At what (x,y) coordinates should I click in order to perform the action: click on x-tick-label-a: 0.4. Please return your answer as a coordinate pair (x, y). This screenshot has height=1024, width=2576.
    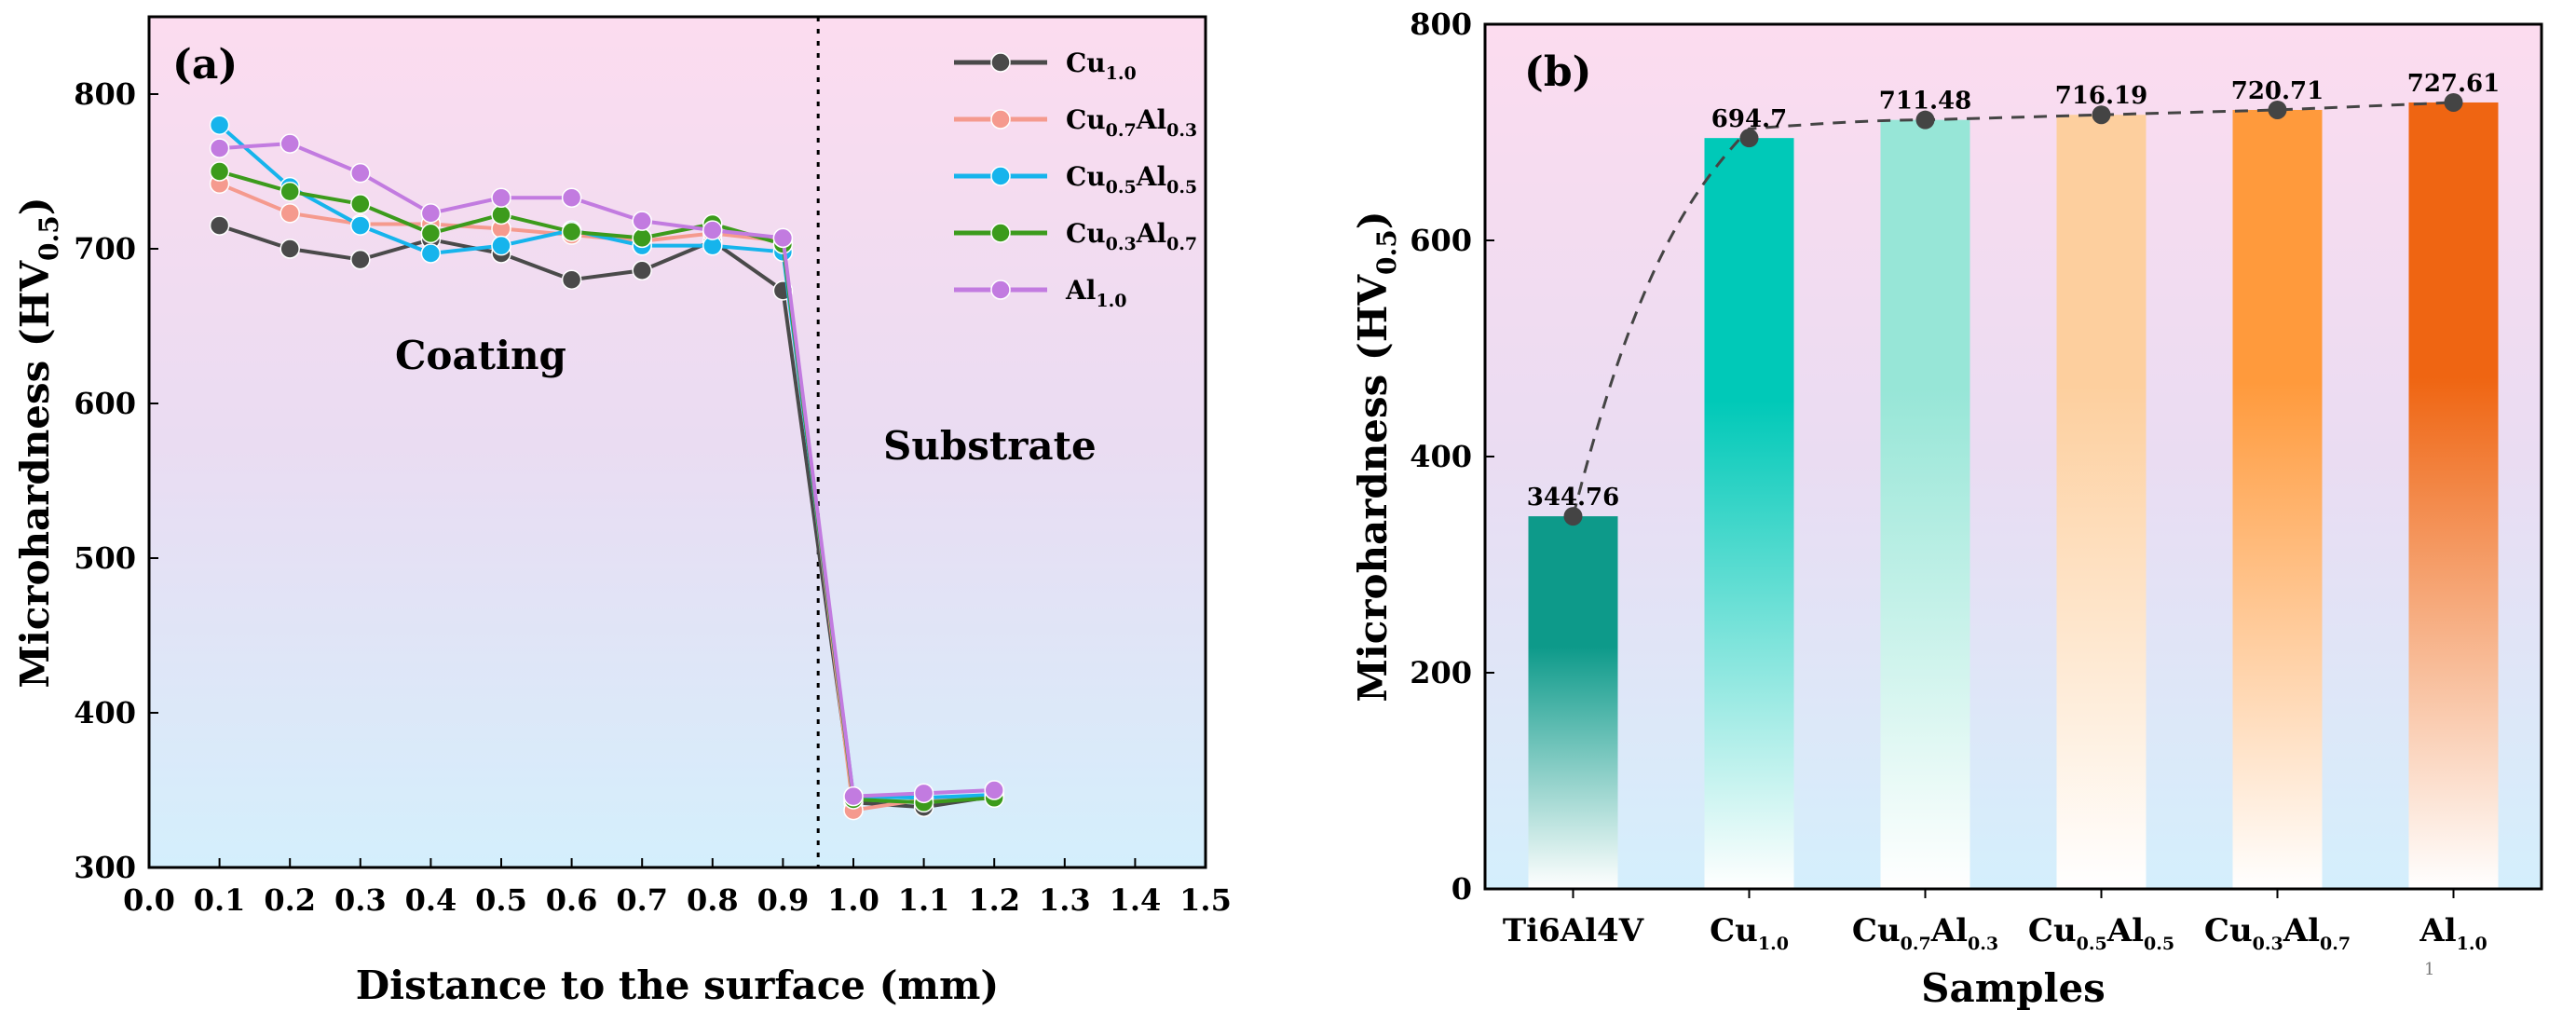
    Looking at the image, I should click on (431, 900).